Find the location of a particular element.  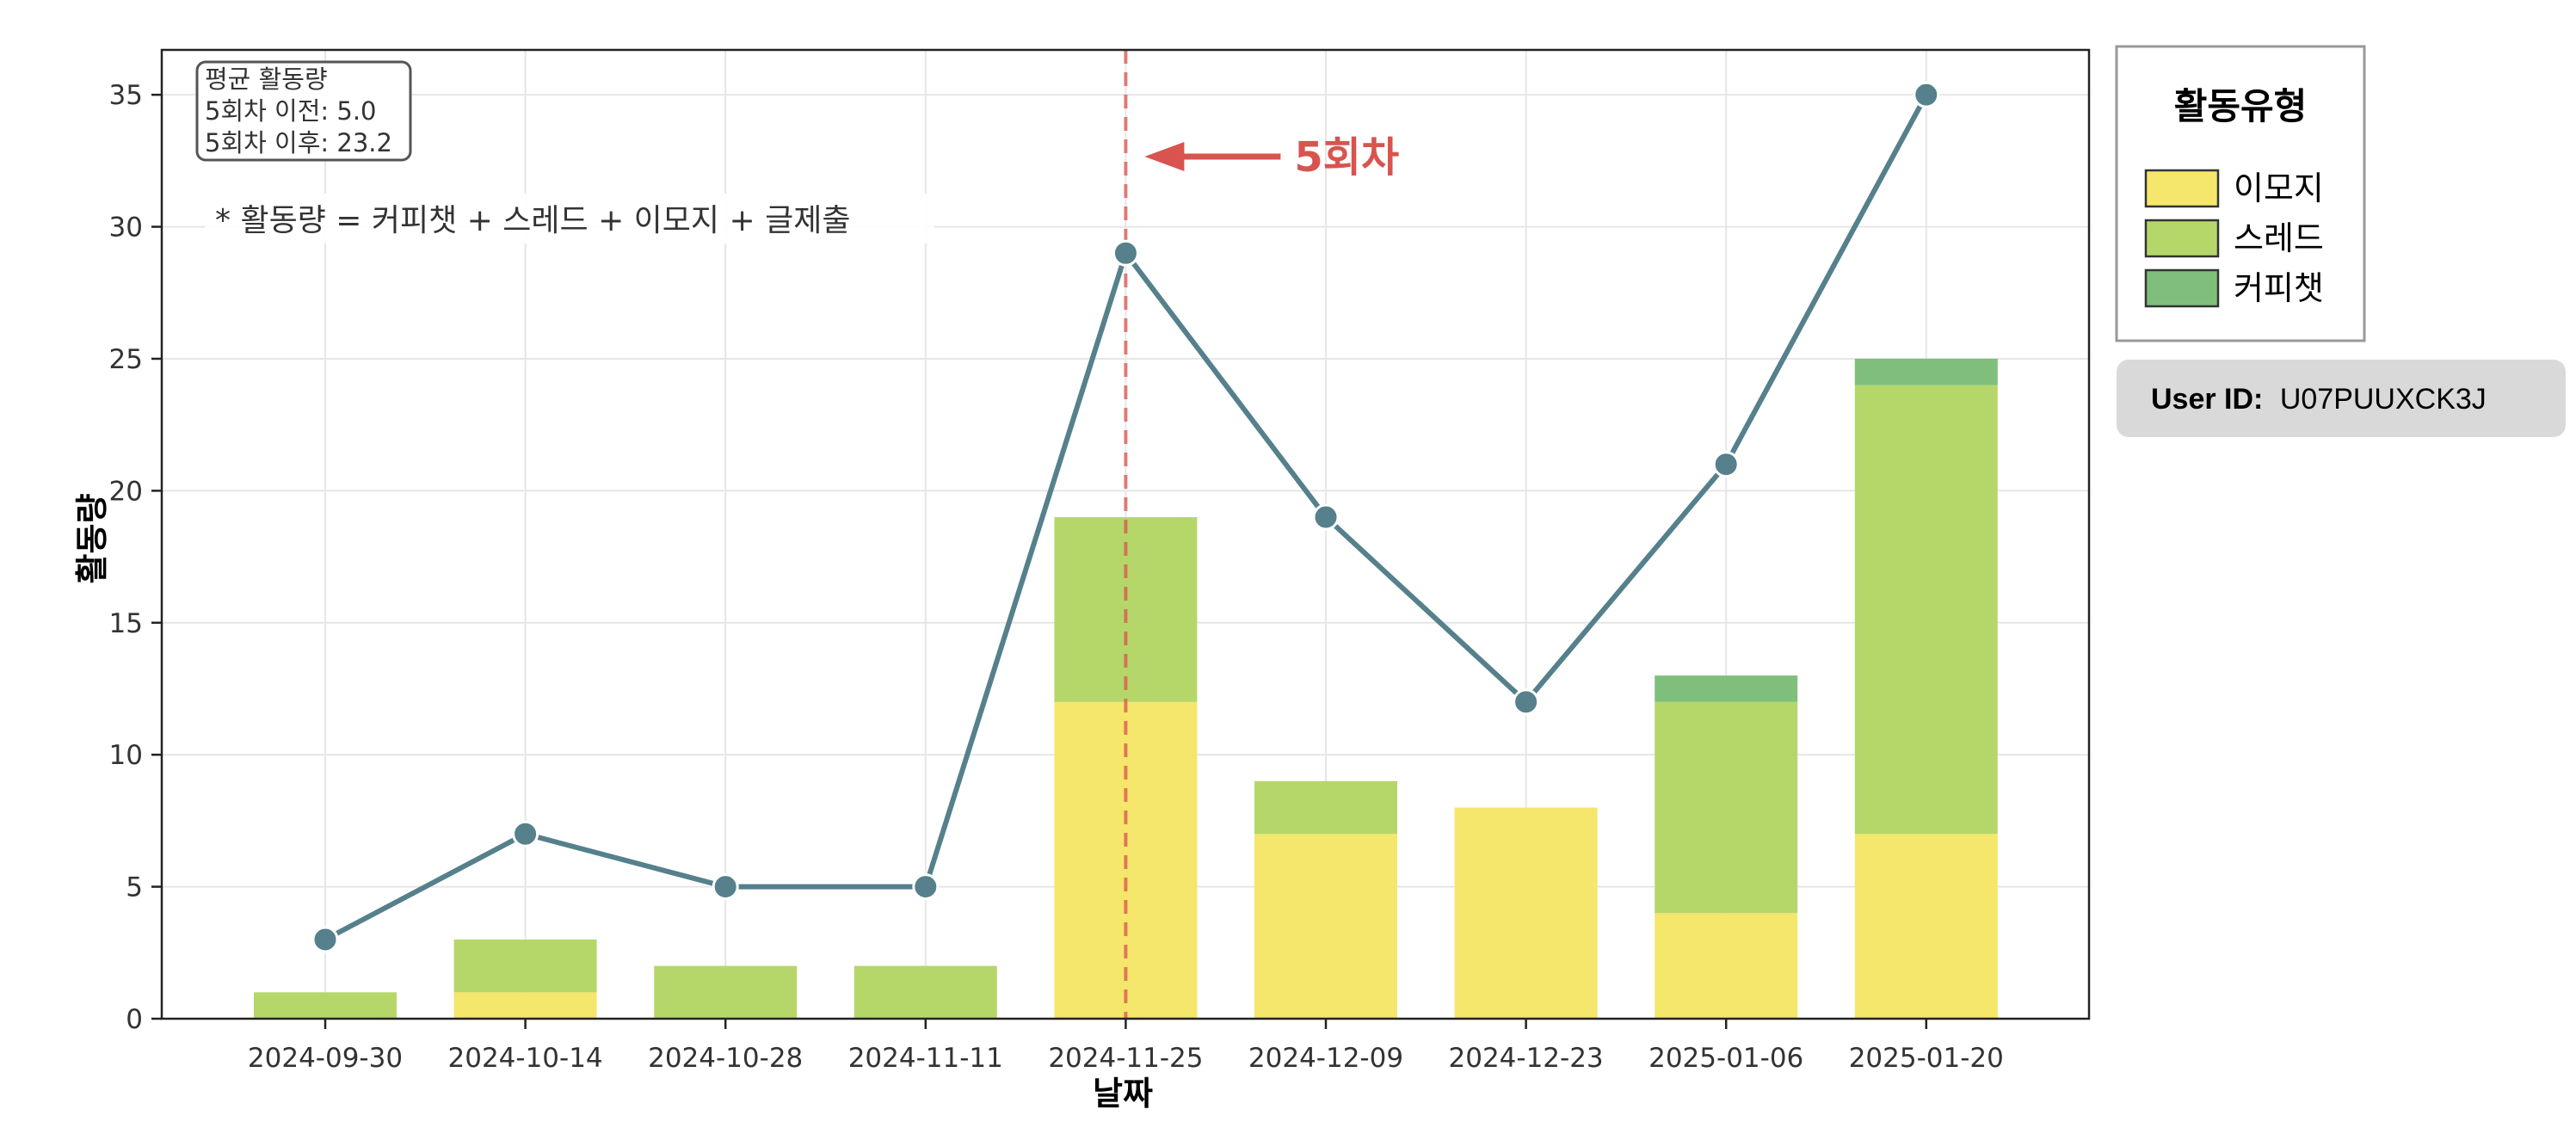

stats-before: 5회차 이전: 5.0 is located at coordinates (291, 111).